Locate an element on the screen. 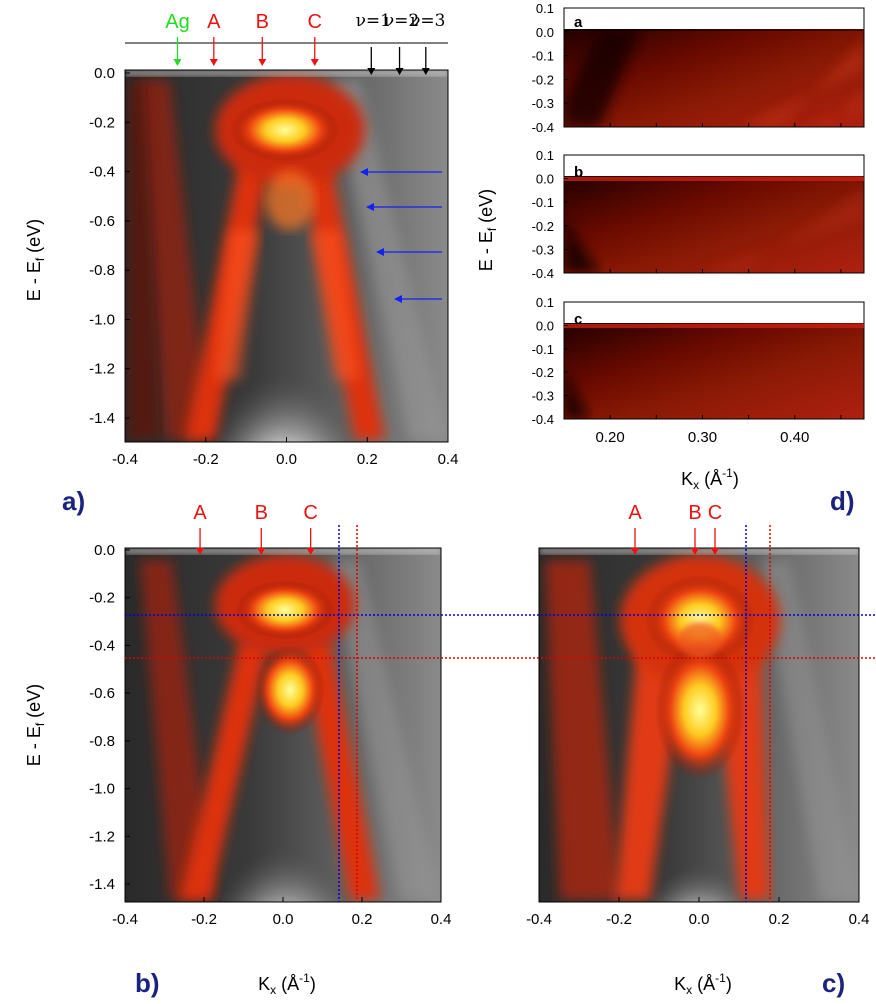  x-axis-label-b: Kx (Å-1) is located at coordinates (287, 984).